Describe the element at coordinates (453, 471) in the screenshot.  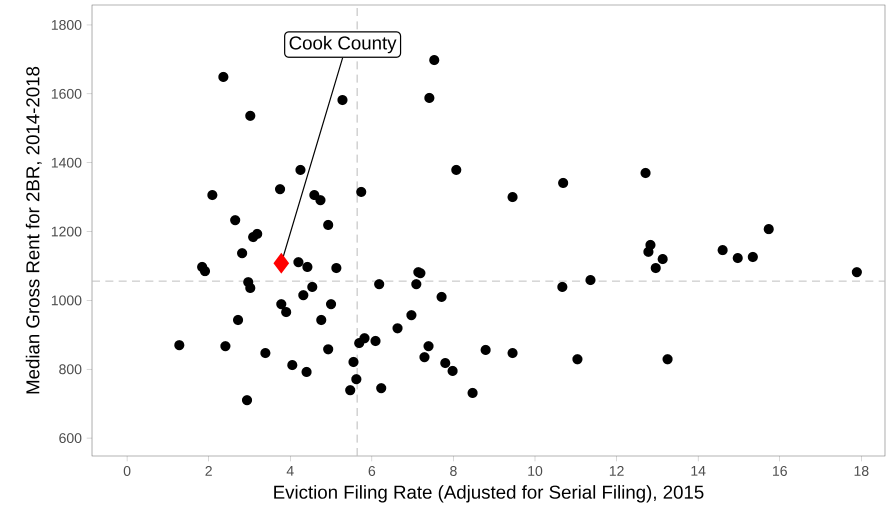
I see `x-tick-label: 8` at that location.